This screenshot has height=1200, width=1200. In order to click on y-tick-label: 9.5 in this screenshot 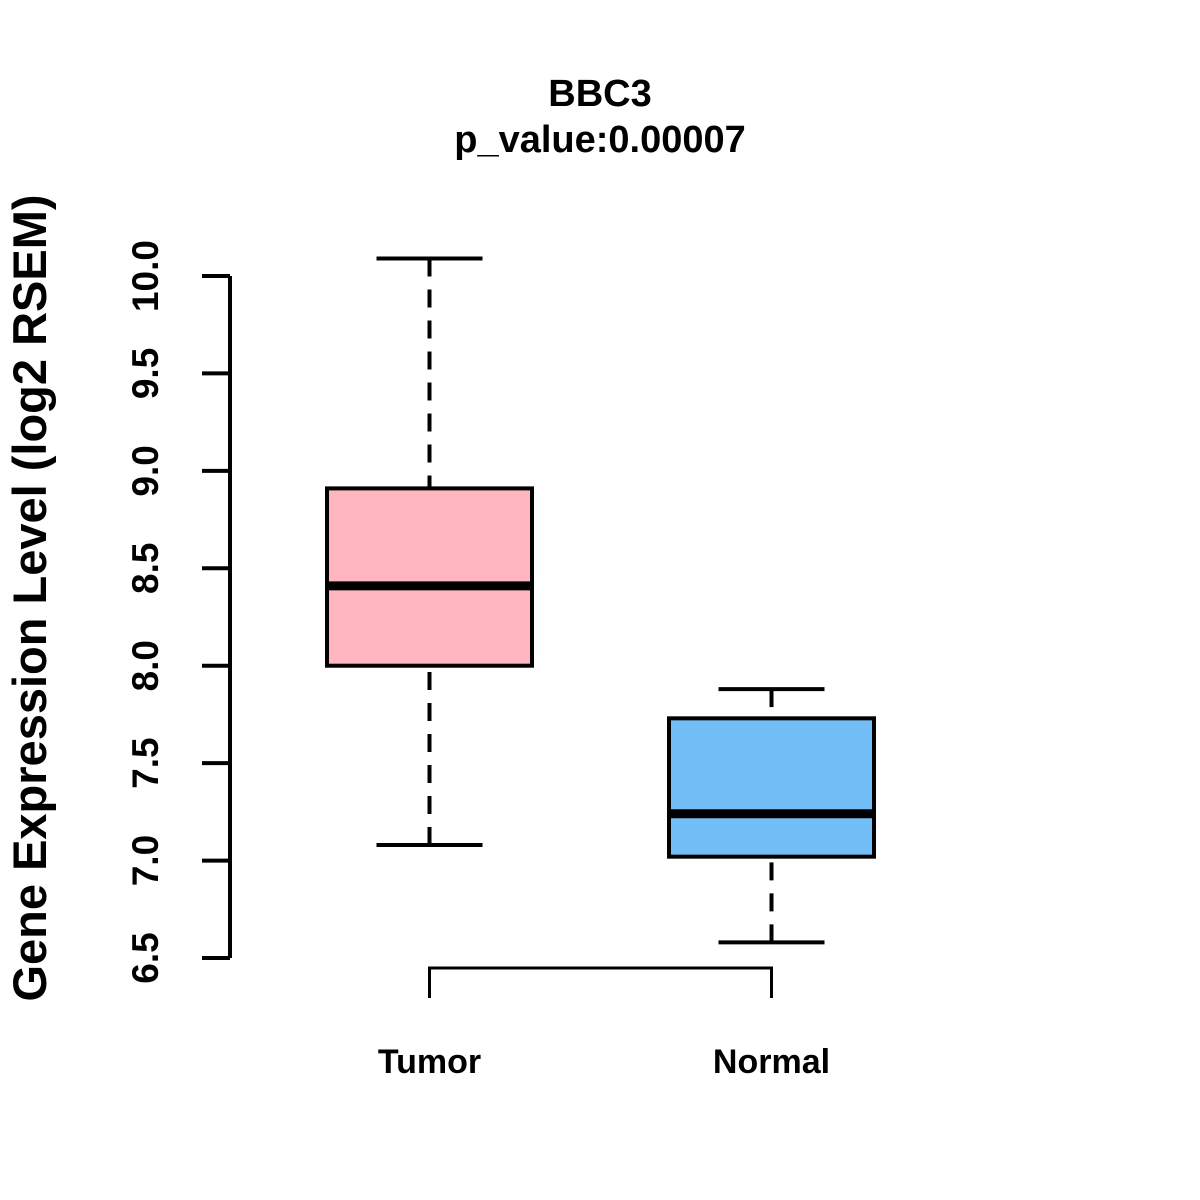, I will do `click(145, 373)`.